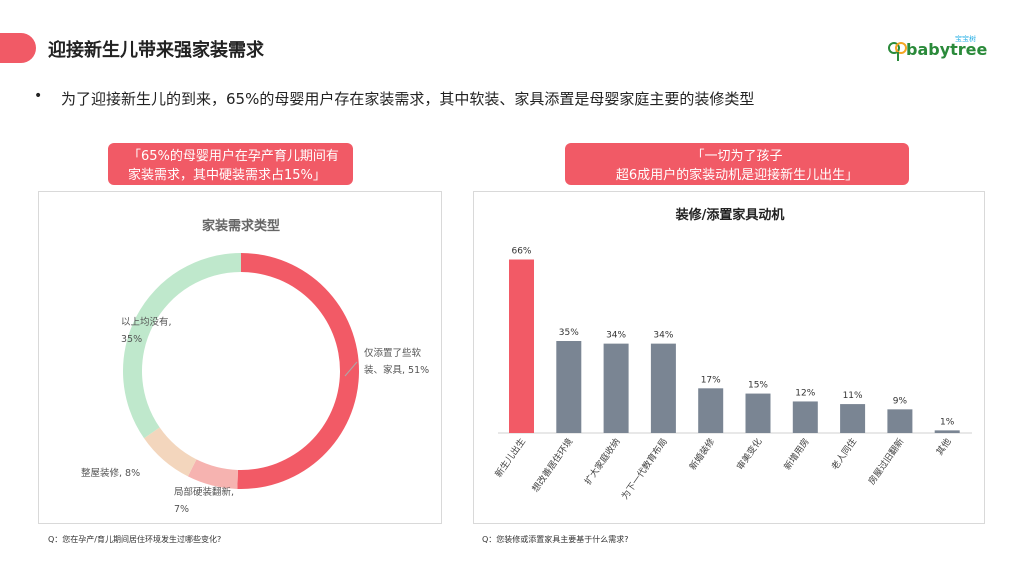 This screenshot has width=1024, height=576. I want to click on bar-category-label: 新增用房, so click(796, 454).